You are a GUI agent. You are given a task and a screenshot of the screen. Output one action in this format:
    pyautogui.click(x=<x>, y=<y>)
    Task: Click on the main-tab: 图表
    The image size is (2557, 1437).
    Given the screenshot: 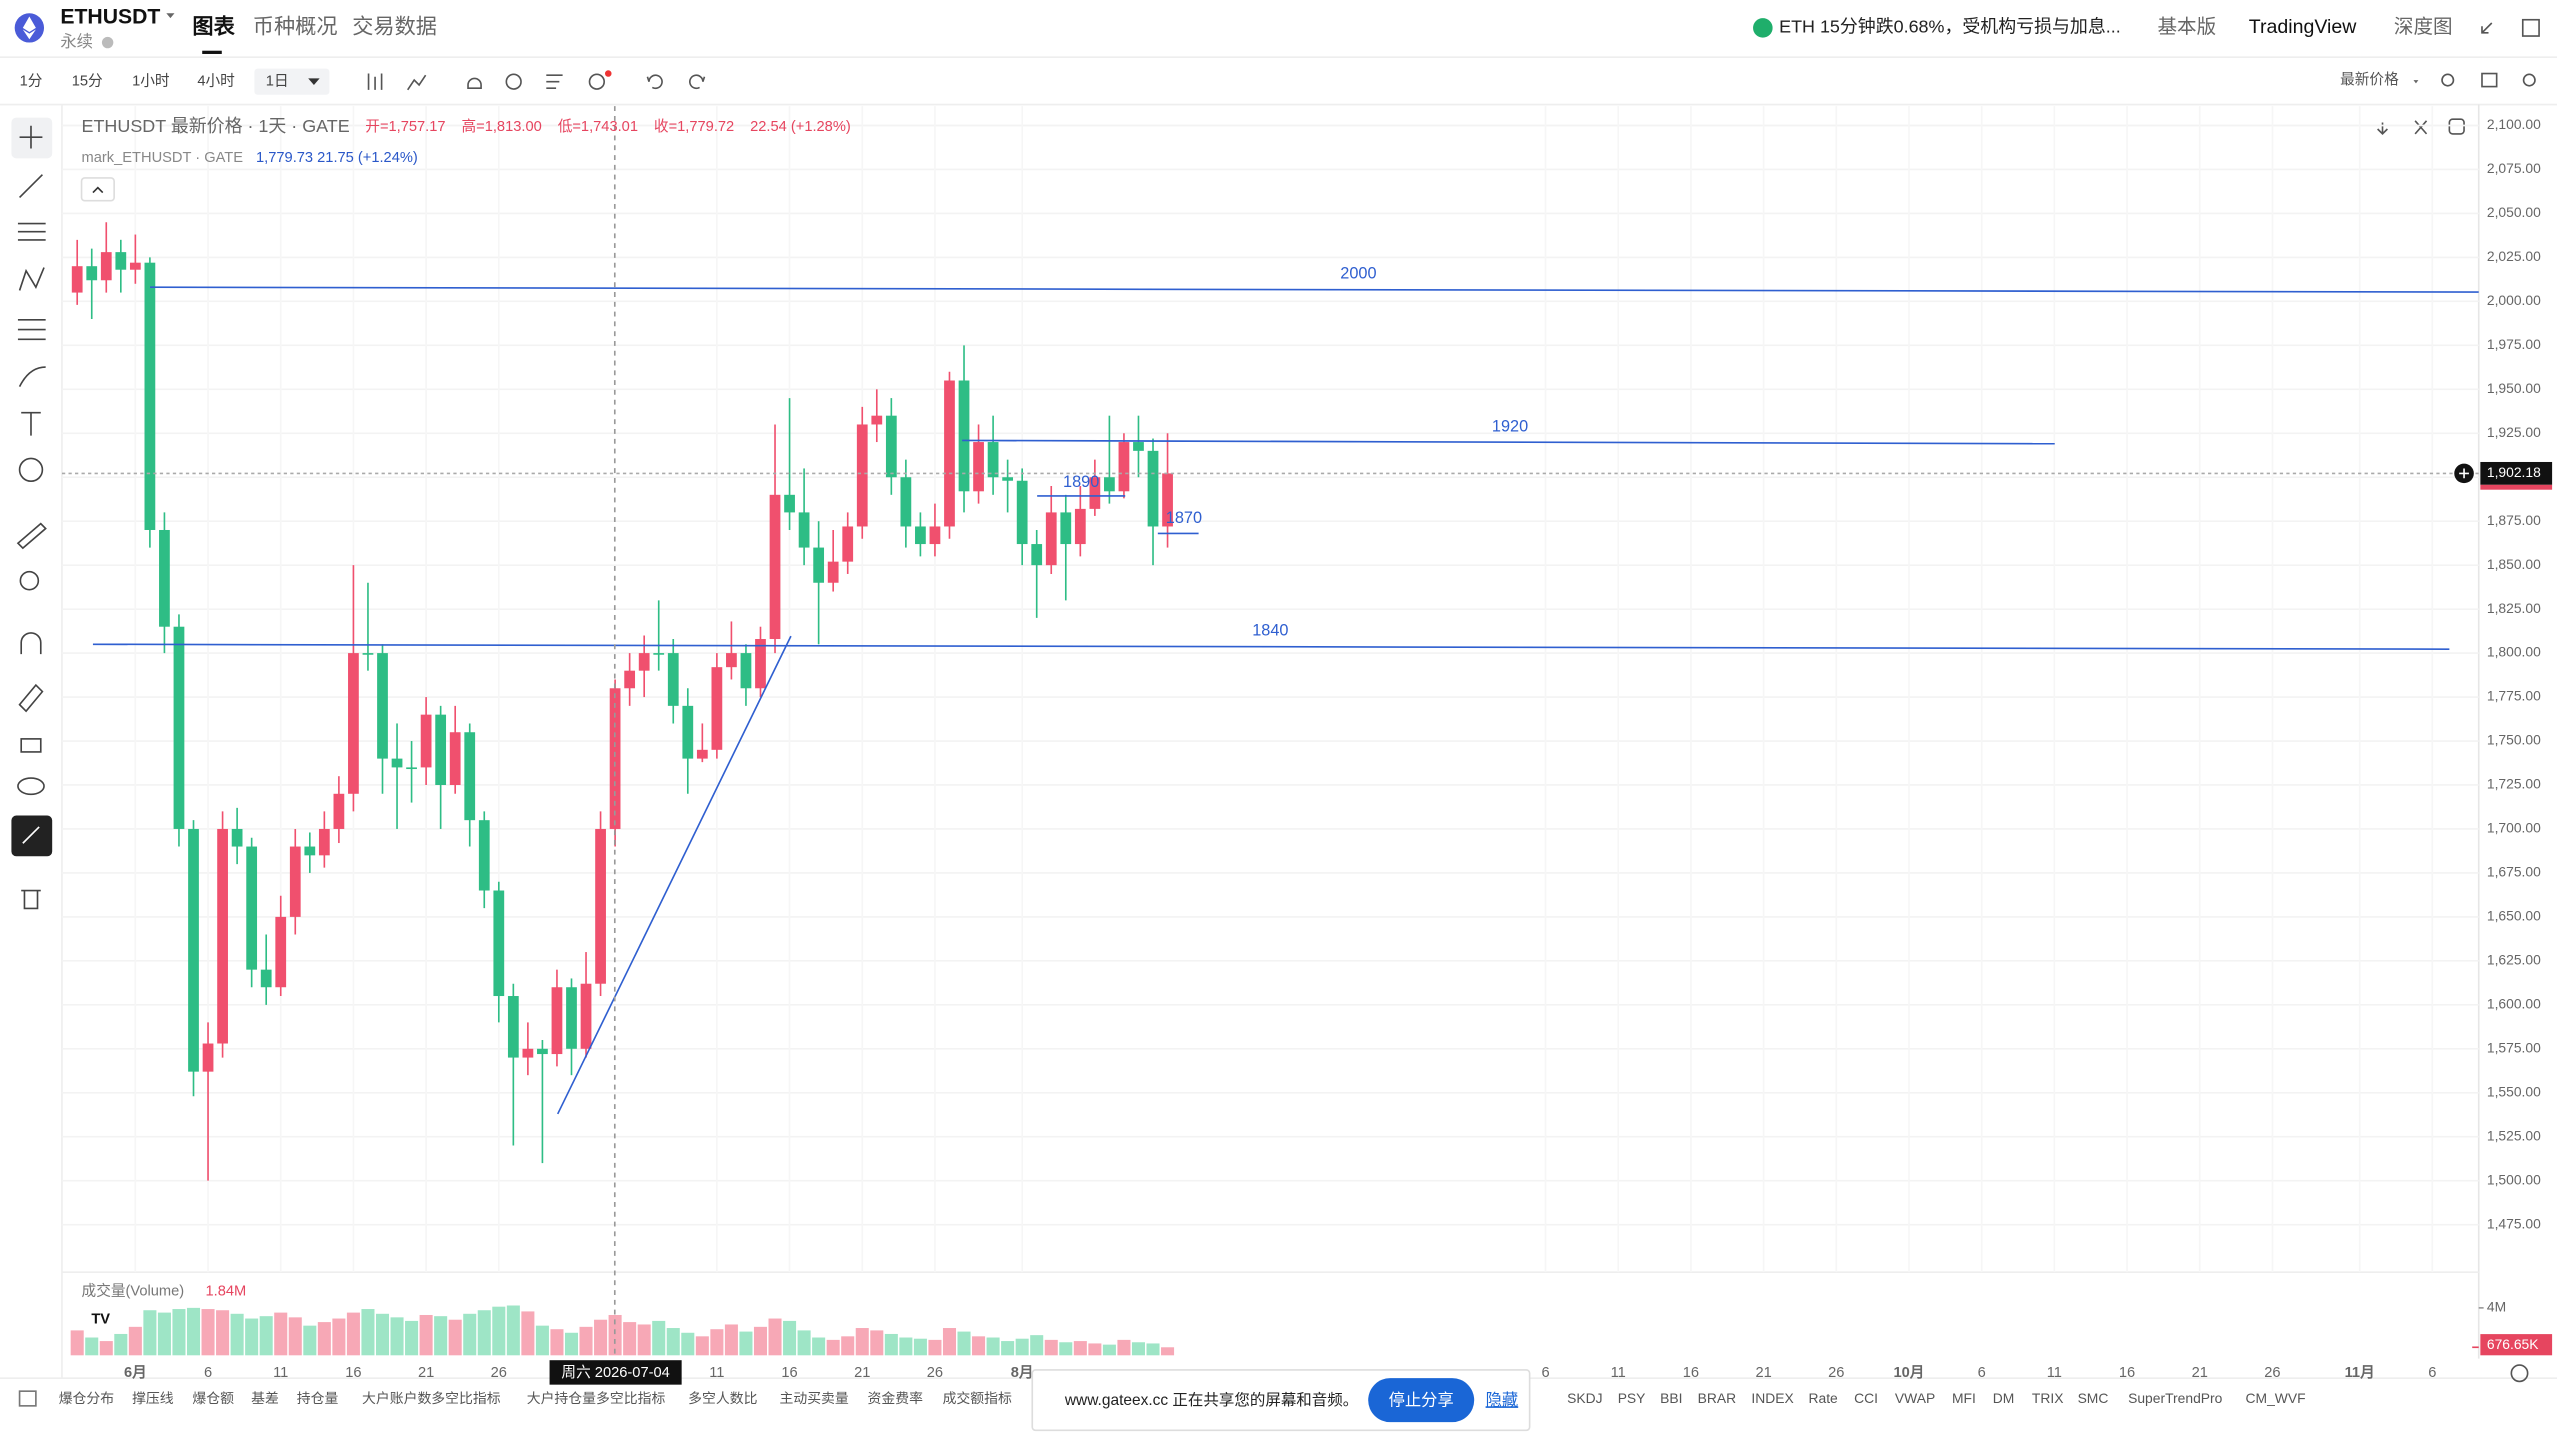 What is the action you would take?
    pyautogui.click(x=213, y=26)
    